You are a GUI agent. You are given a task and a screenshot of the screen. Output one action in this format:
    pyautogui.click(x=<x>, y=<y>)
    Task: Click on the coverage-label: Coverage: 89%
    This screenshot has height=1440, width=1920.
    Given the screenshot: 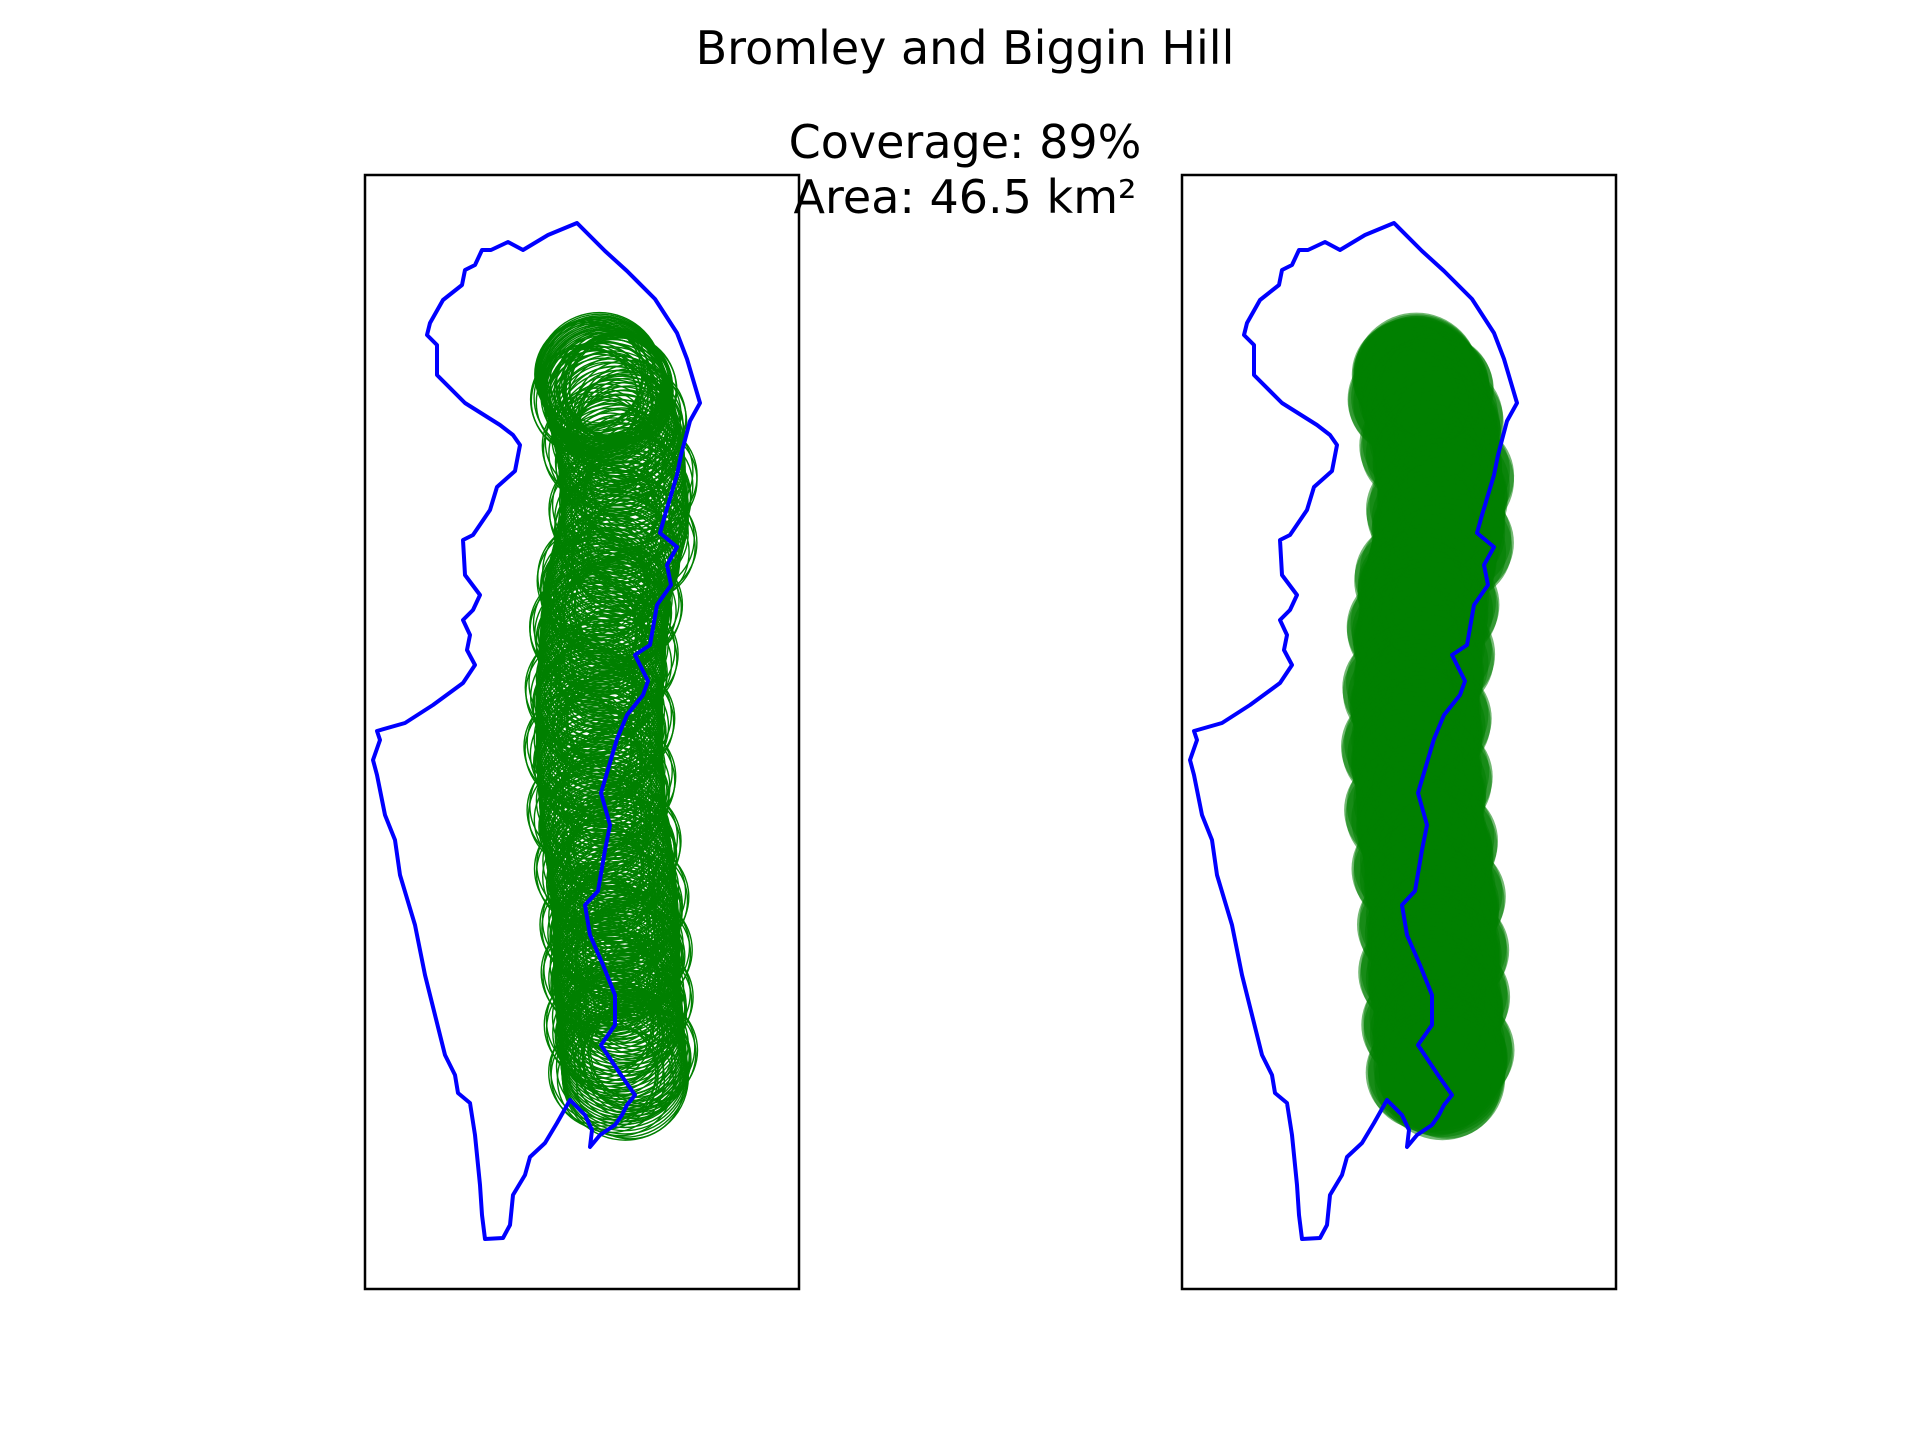 What is the action you would take?
    pyautogui.click(x=965, y=142)
    